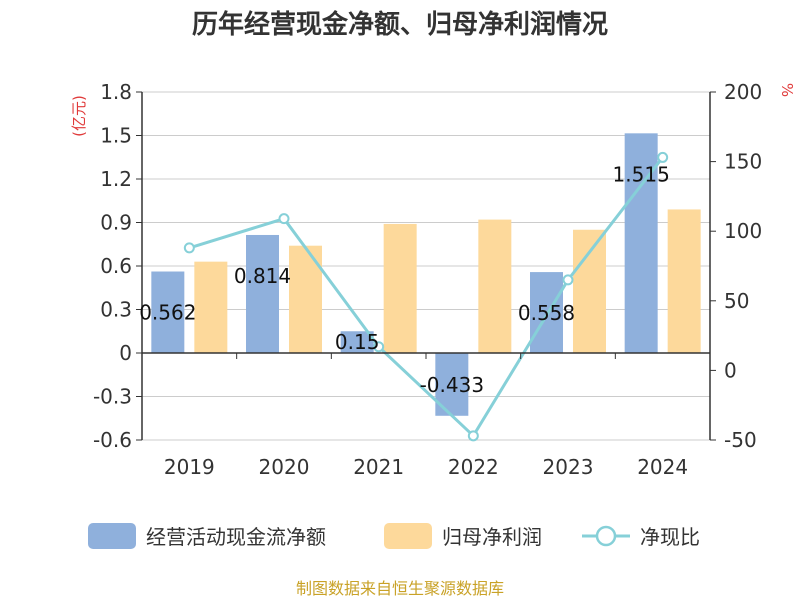 The image size is (800, 600). What do you see at coordinates (116, 266) in the screenshot?
I see `left-tick-label: 0.6` at bounding box center [116, 266].